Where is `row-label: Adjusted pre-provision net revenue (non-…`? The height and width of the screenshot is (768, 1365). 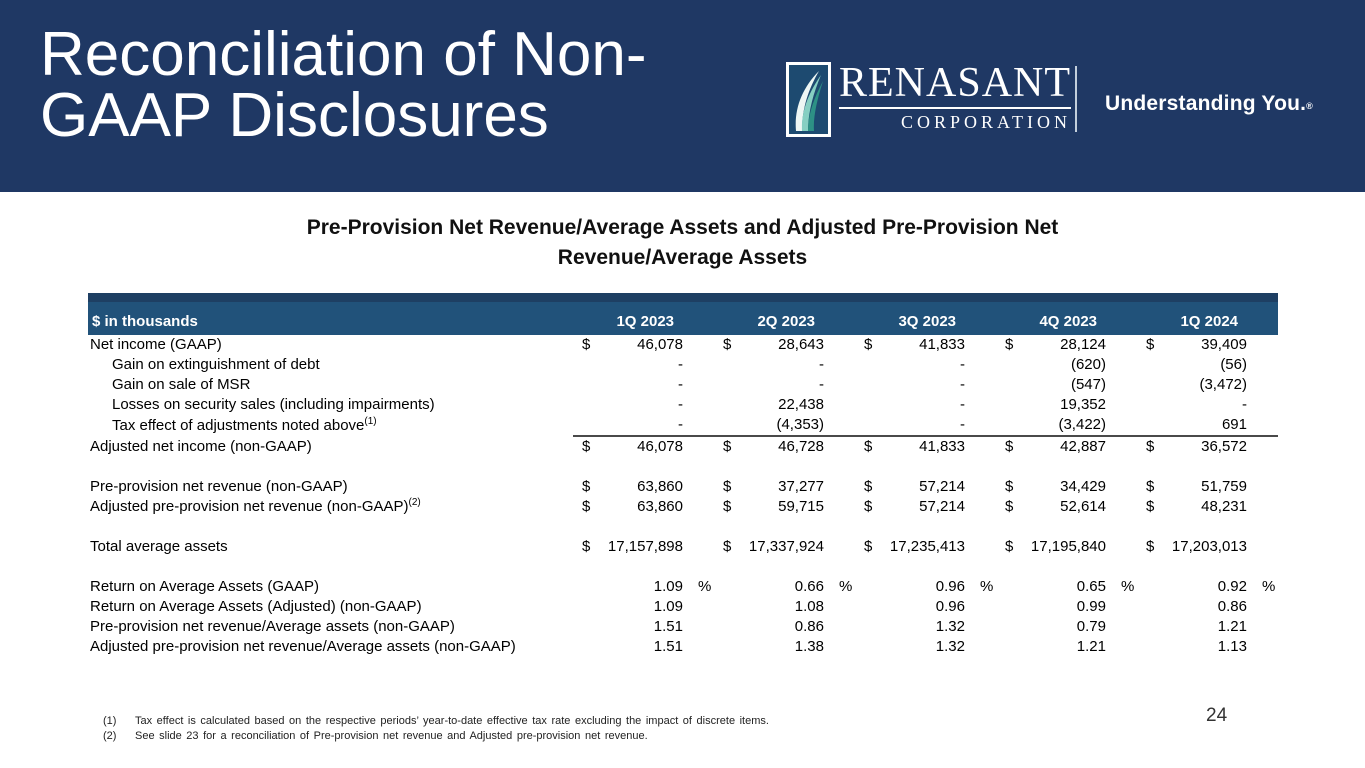
row-label: Adjusted pre-provision net revenue (non-… is located at coordinates (255, 506).